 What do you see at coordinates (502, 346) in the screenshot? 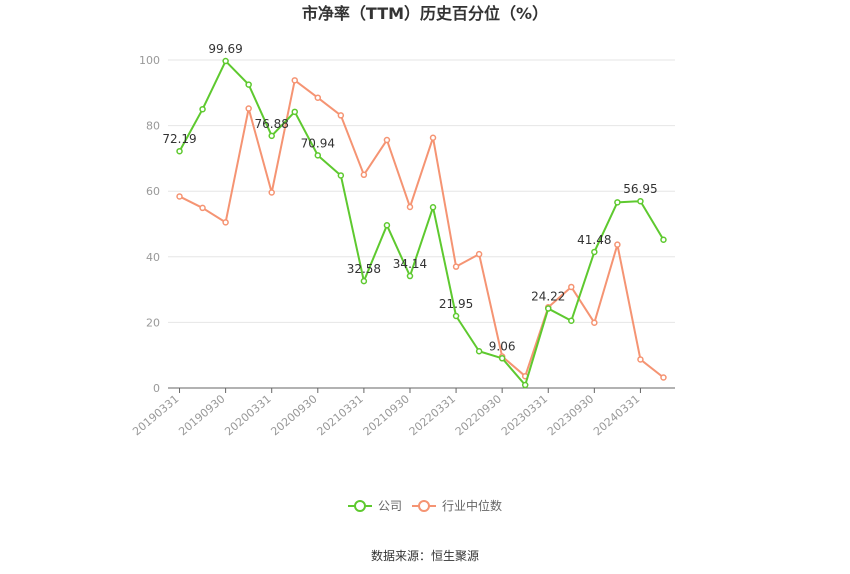
I see `data-label: 9.06` at bounding box center [502, 346].